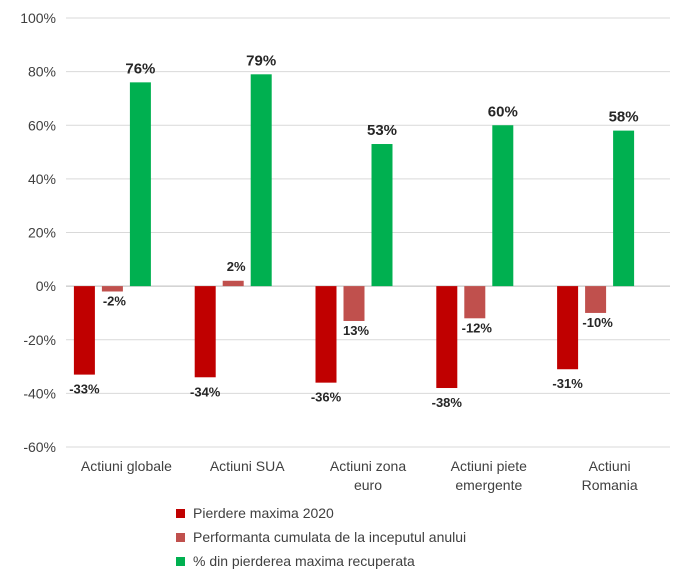 This screenshot has height=583, width=693. I want to click on y-tick-label: 60%, so click(42, 125).